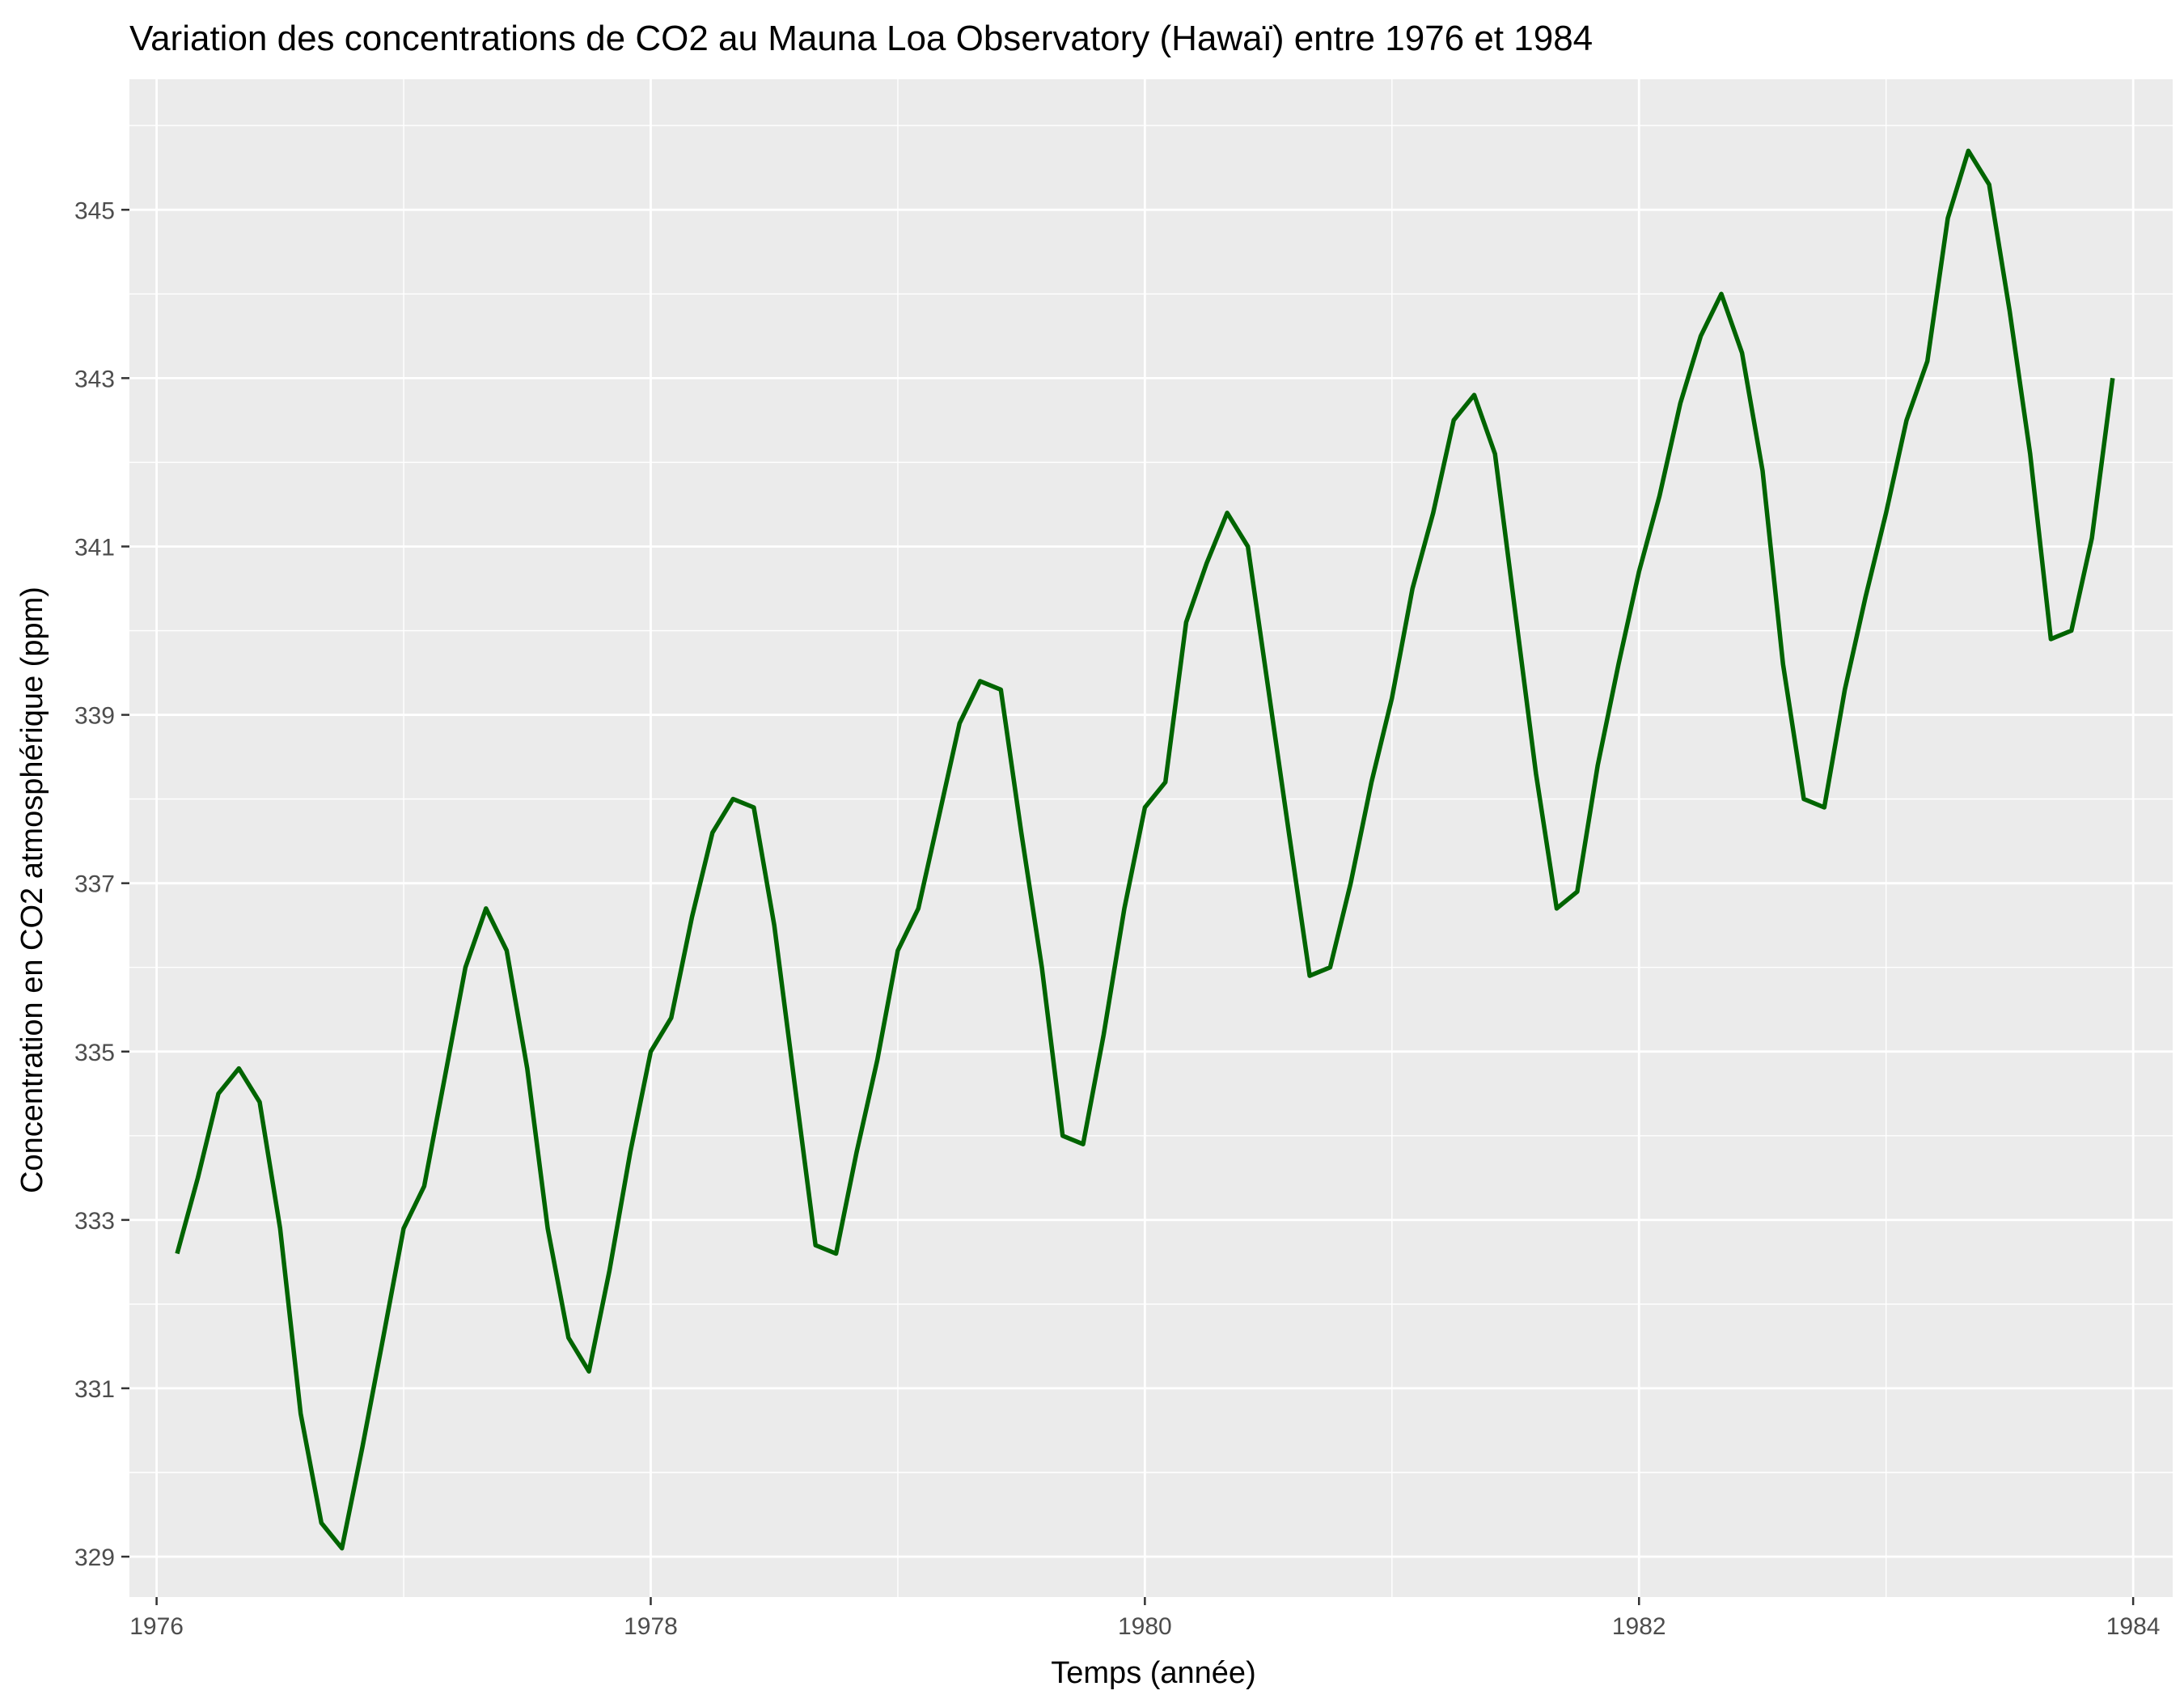 The height and width of the screenshot is (1699, 2184). What do you see at coordinates (156, 1626) in the screenshot?
I see `x-tick-label: 1976` at bounding box center [156, 1626].